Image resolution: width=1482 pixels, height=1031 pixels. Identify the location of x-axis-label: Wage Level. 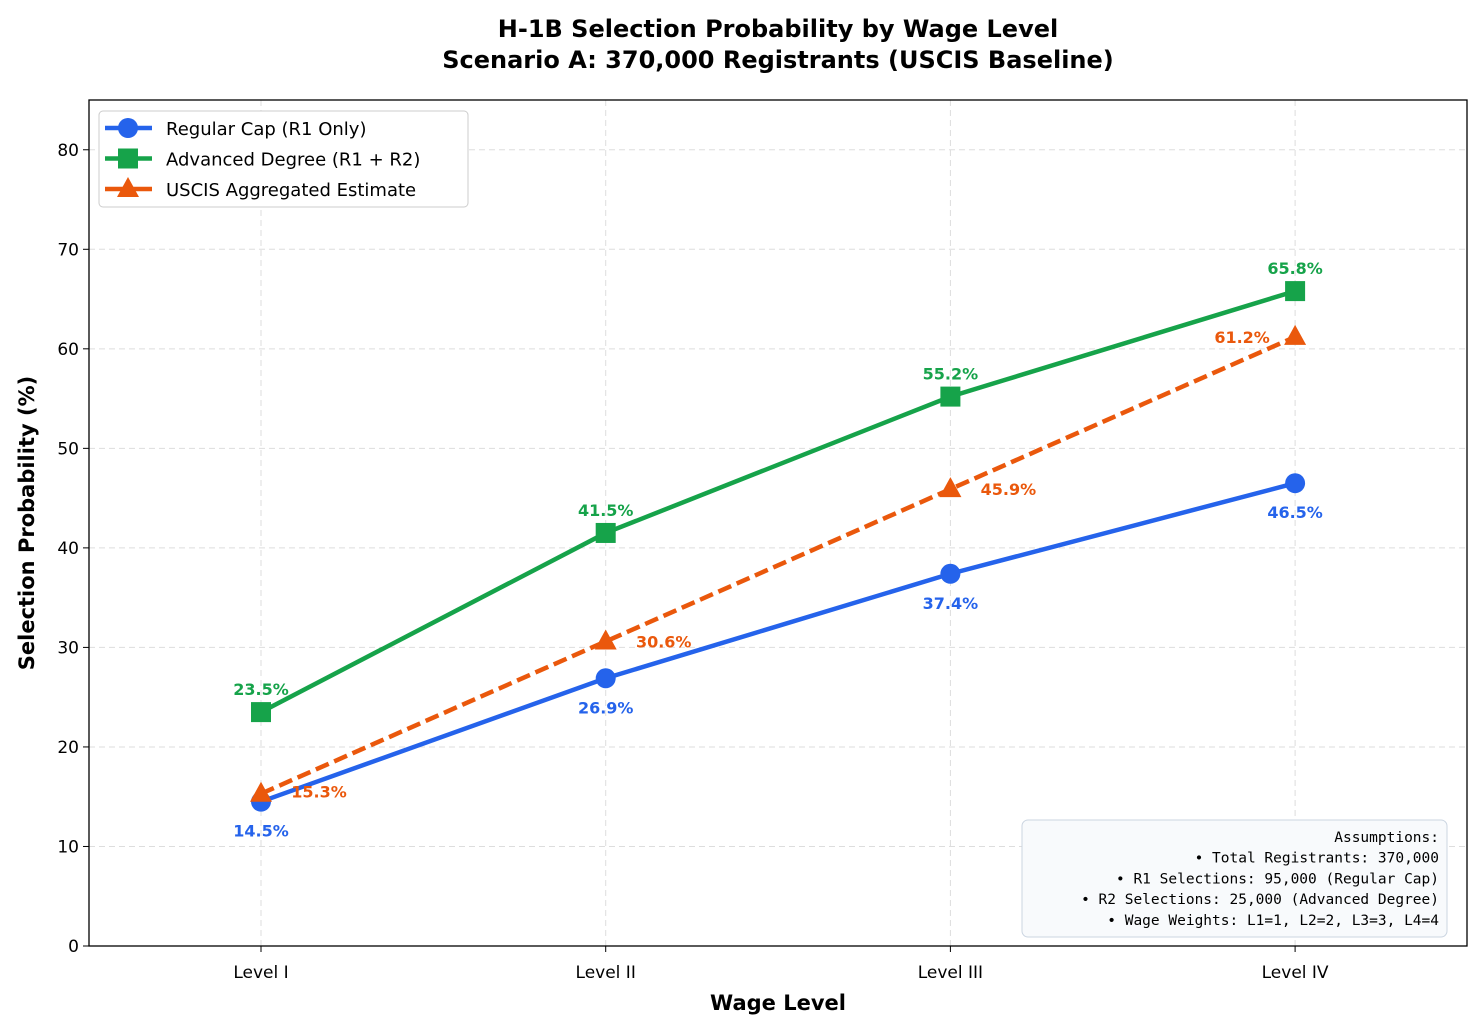
(778, 1003).